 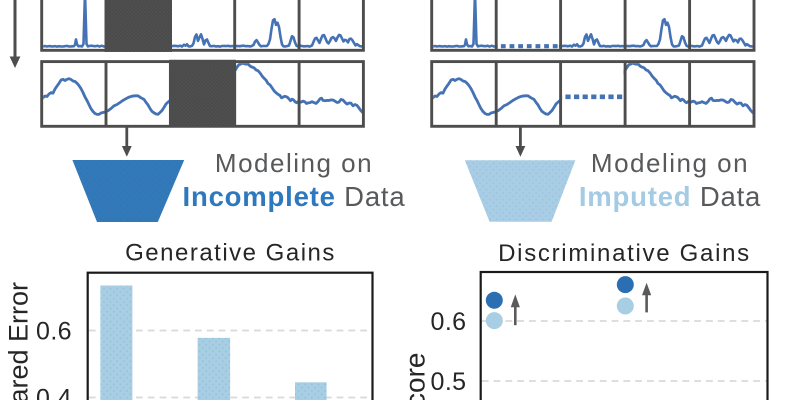 What do you see at coordinates (230, 253) in the screenshot?
I see `svg-text: Generative Gains` at bounding box center [230, 253].